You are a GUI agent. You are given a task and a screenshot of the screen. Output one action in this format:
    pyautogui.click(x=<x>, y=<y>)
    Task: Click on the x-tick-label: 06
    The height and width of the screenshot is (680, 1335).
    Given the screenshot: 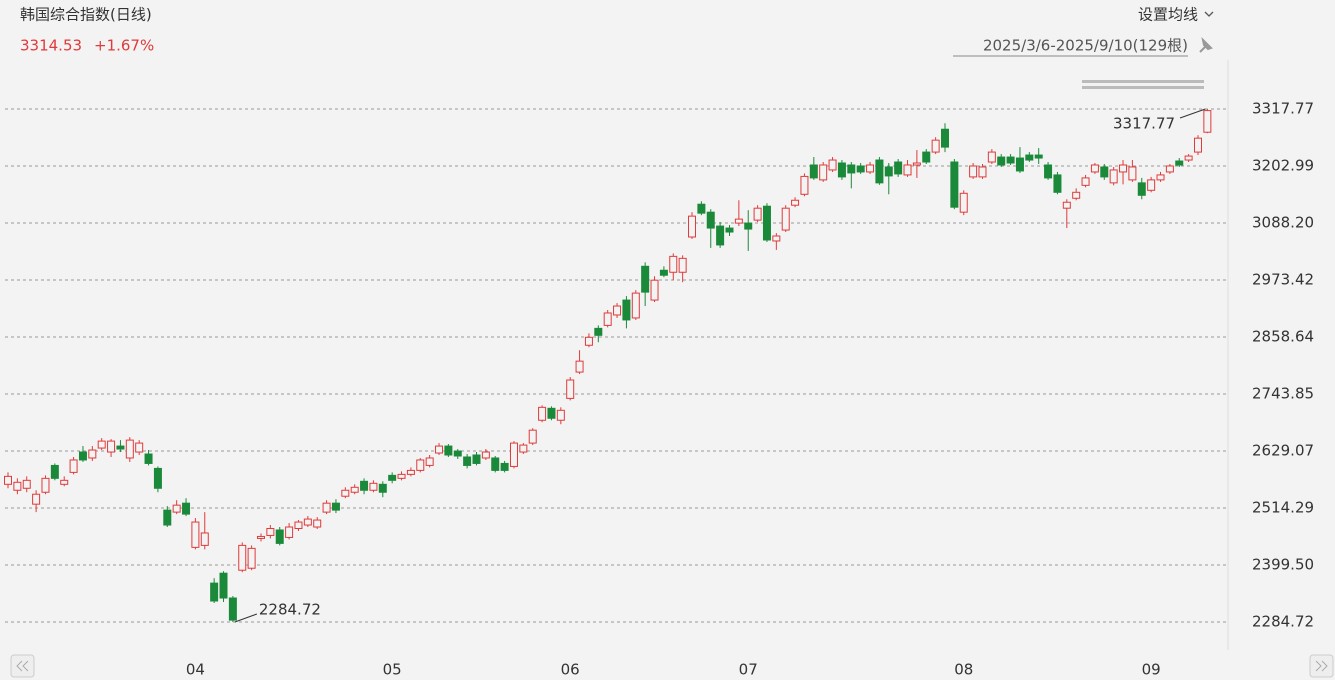 What is the action you would take?
    pyautogui.click(x=570, y=670)
    